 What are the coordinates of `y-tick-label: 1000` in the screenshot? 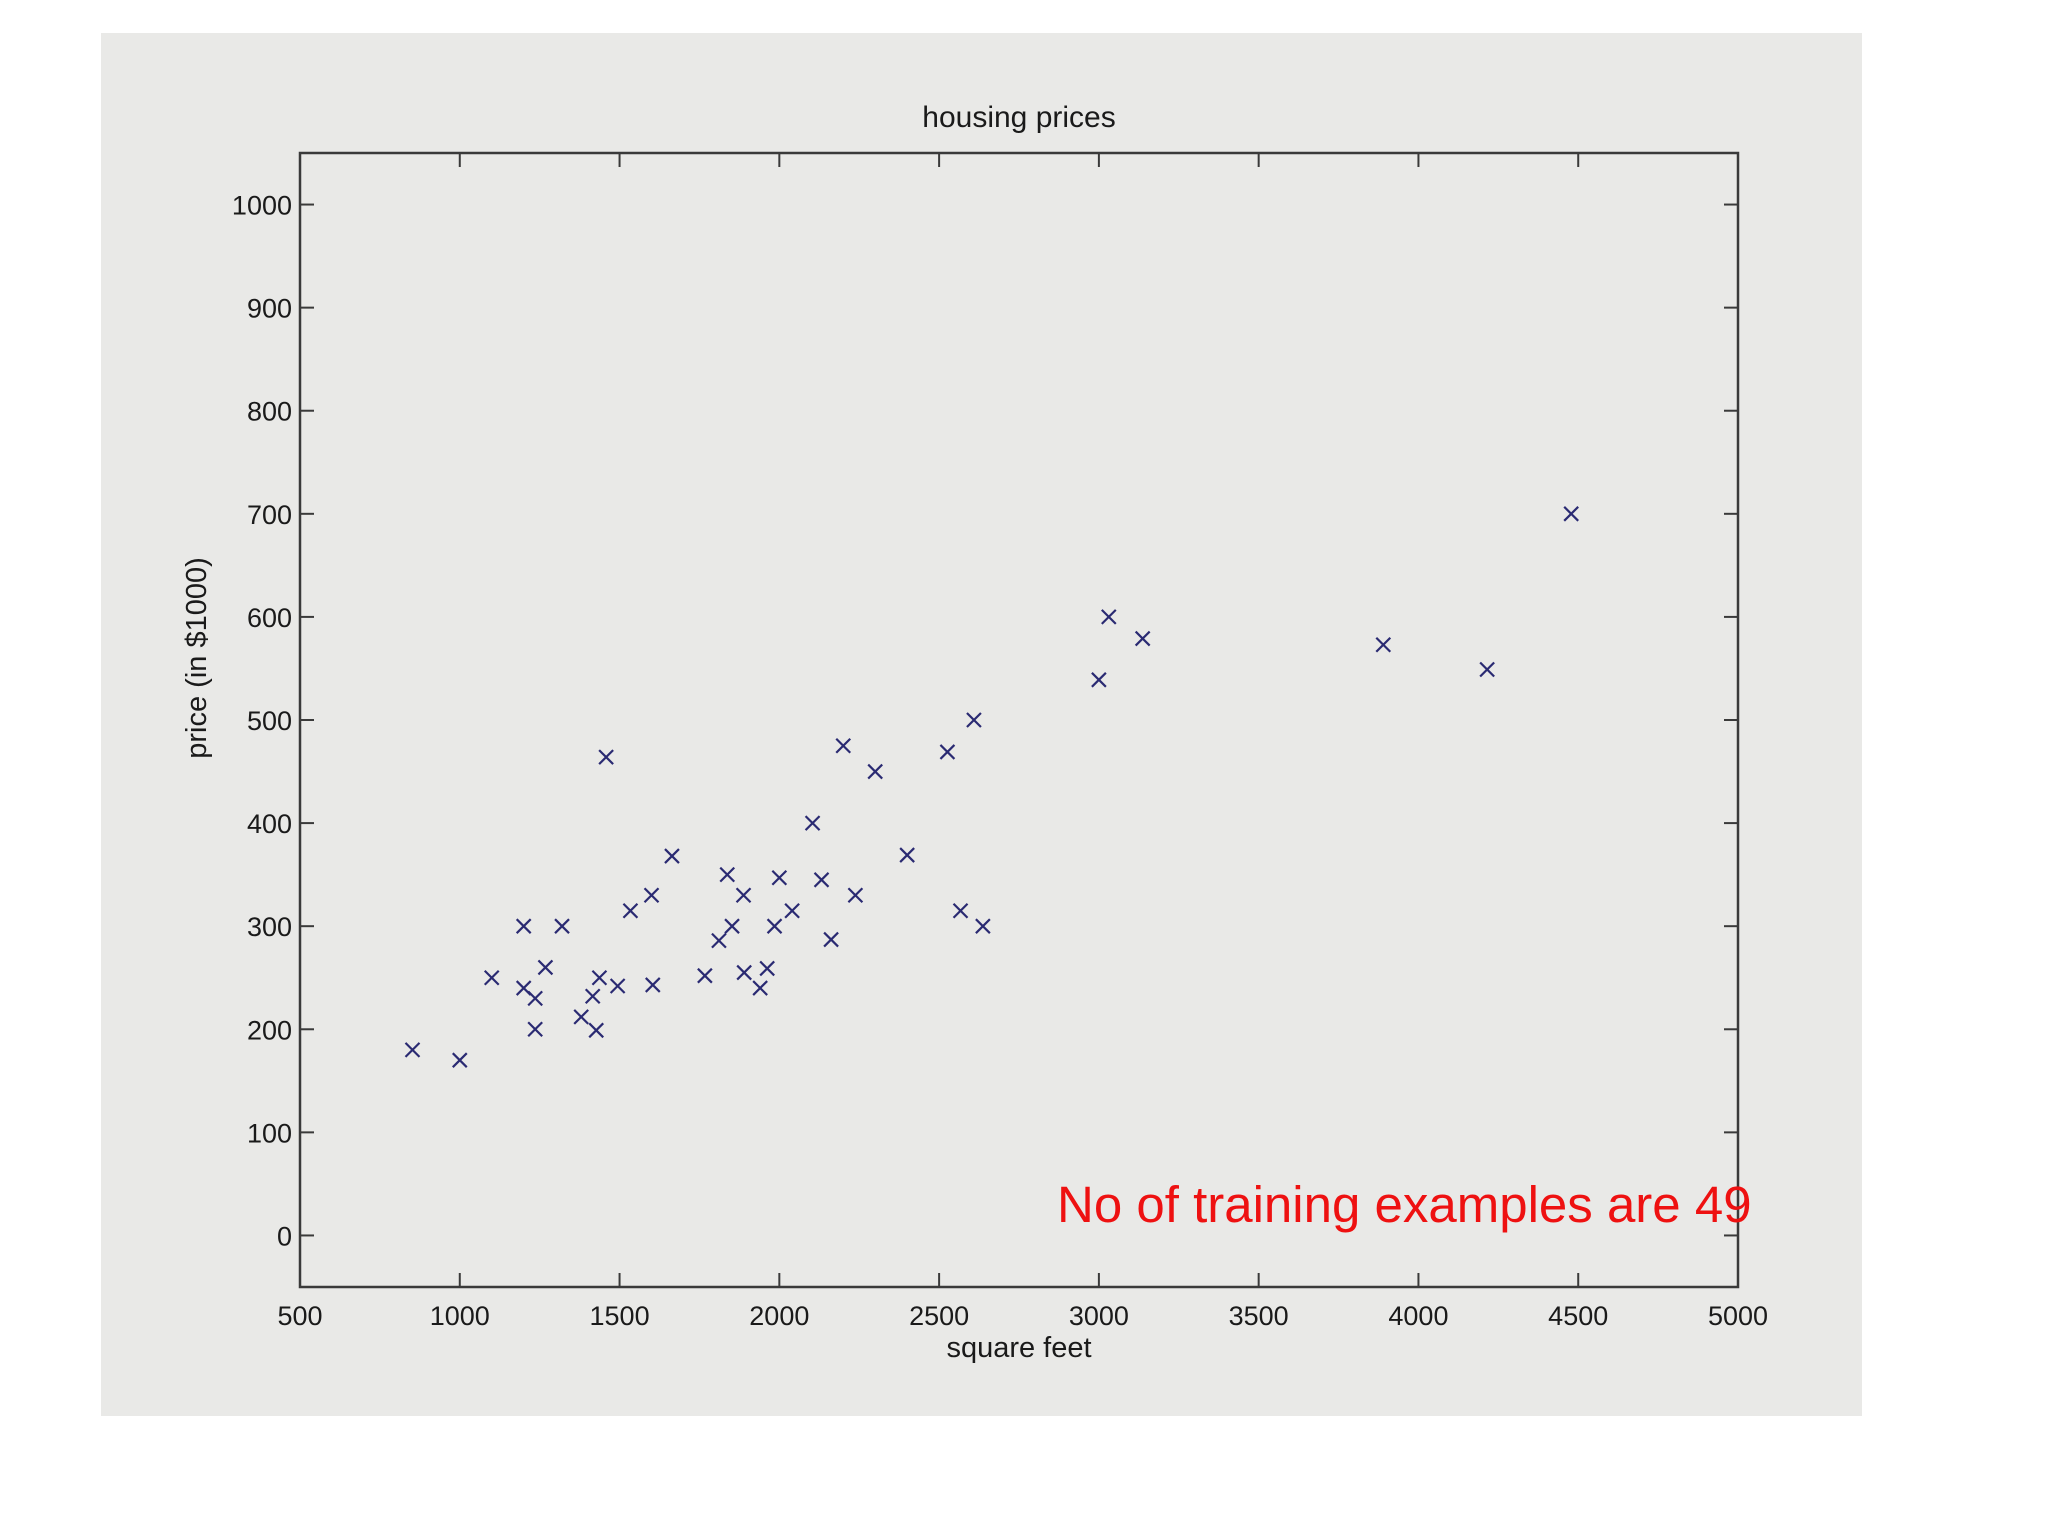 It's located at (262, 206).